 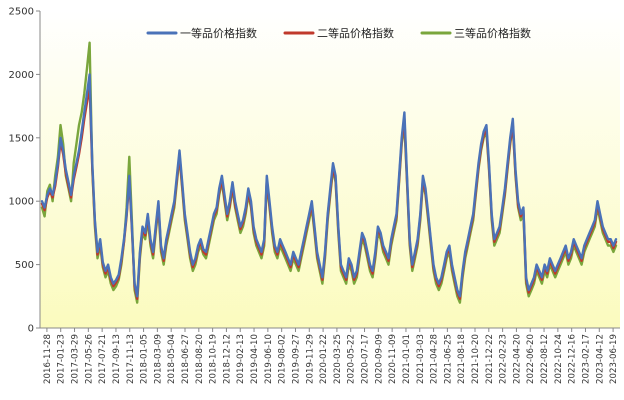 I want to click on x-tick-label: 2018-10-19, so click(x=214, y=359).